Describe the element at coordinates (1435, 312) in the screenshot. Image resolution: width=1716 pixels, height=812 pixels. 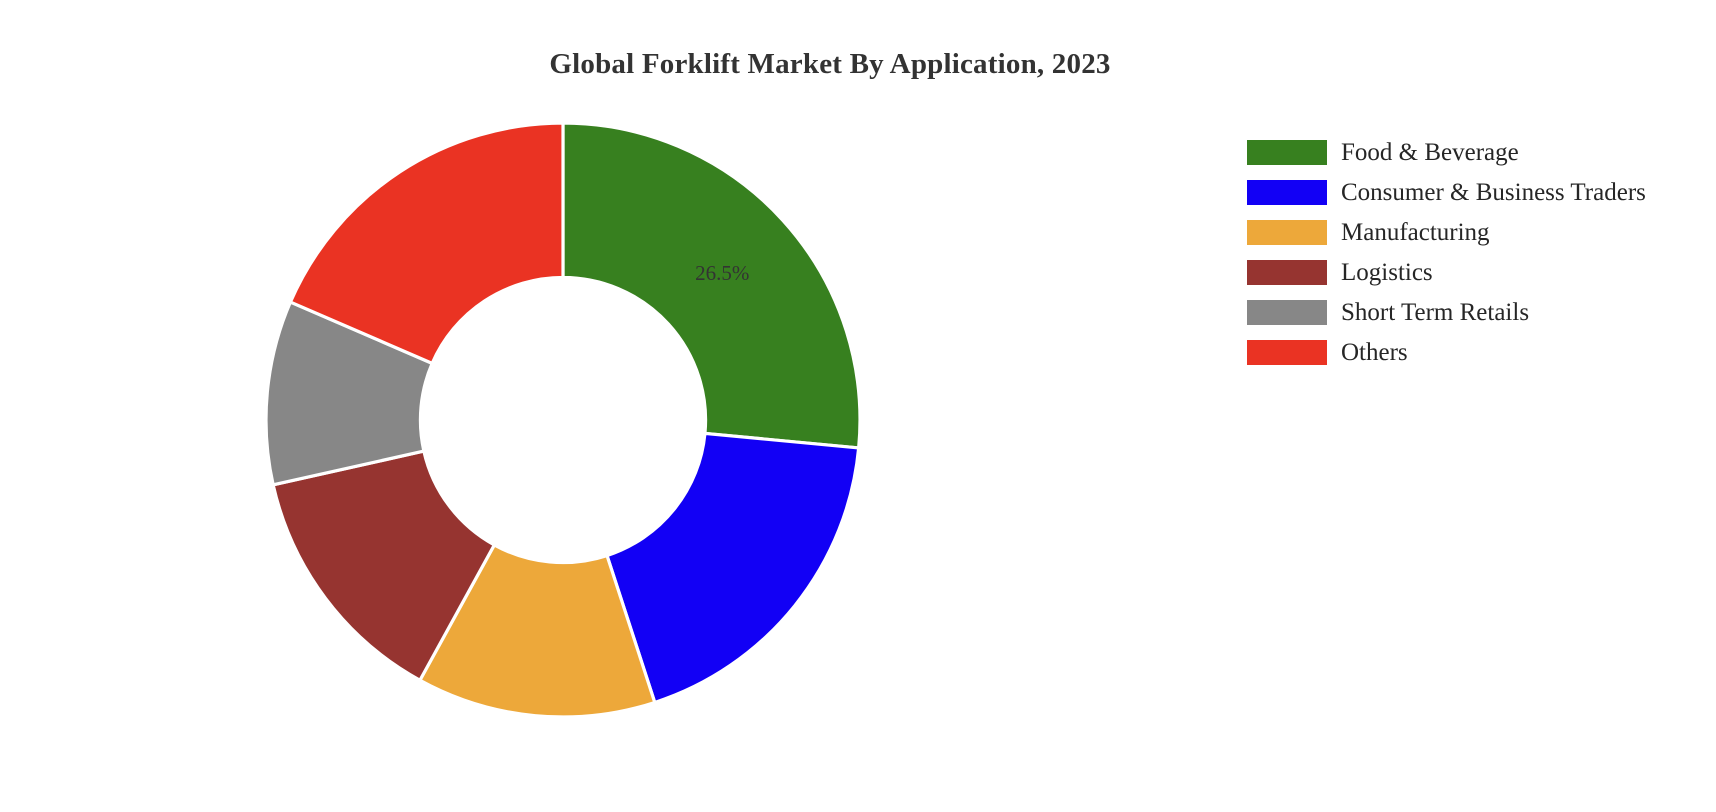
I see `legend-item-label: Short Term Retails` at that location.